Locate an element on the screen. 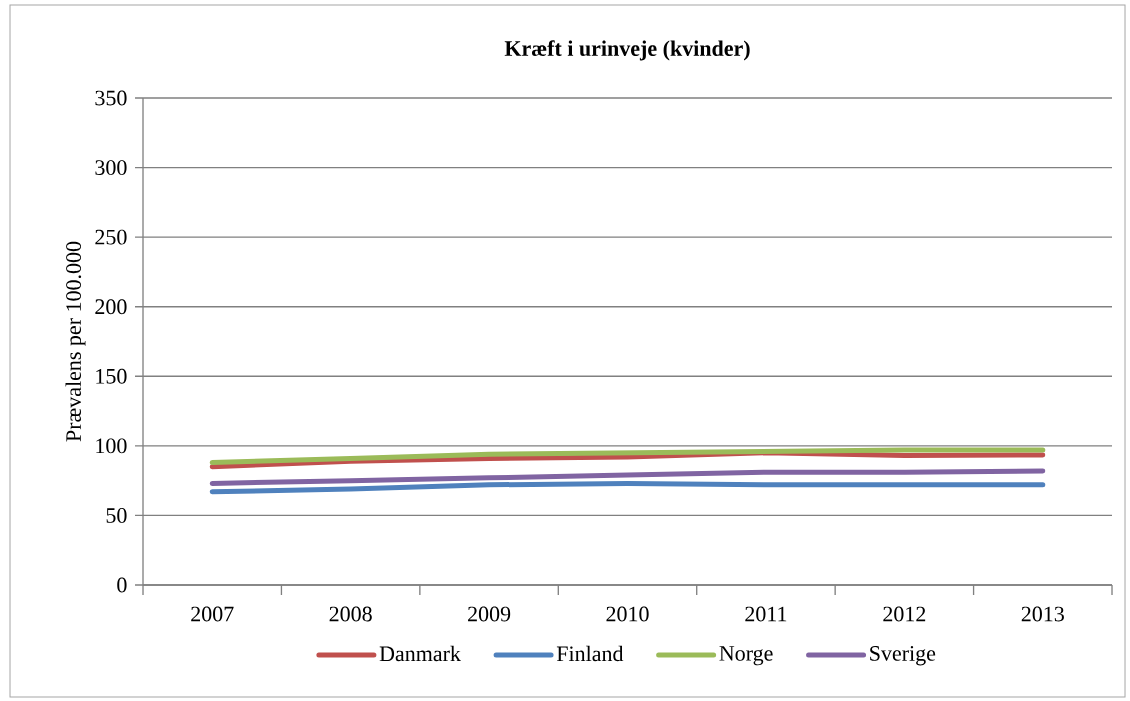  y-tick-label: 300 is located at coordinates (111, 167).